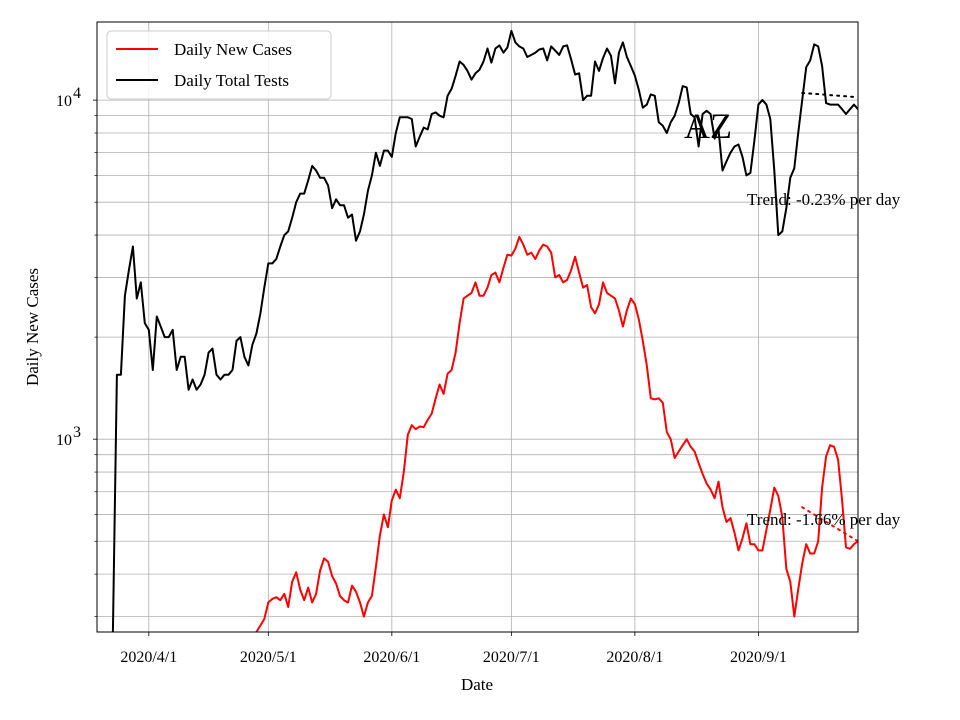 The width and height of the screenshot is (960, 720). Describe the element at coordinates (511, 657) in the screenshot. I see `x-tick-label: 2020/7/1` at that location.